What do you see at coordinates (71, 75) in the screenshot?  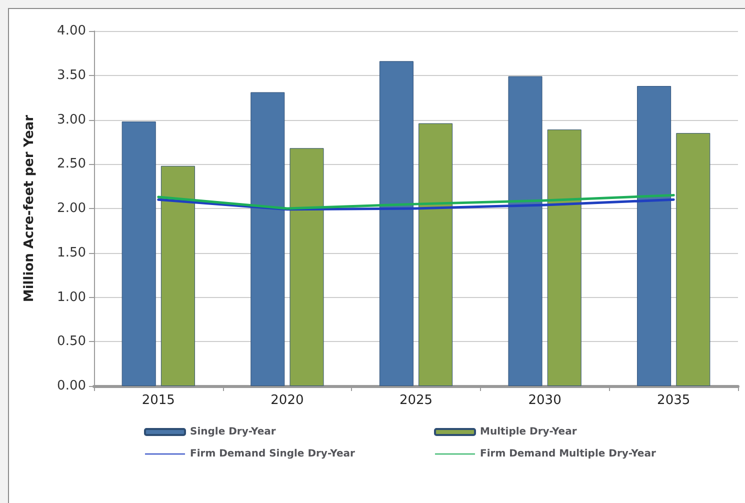 I see `y-tick-label: 3.50` at bounding box center [71, 75].